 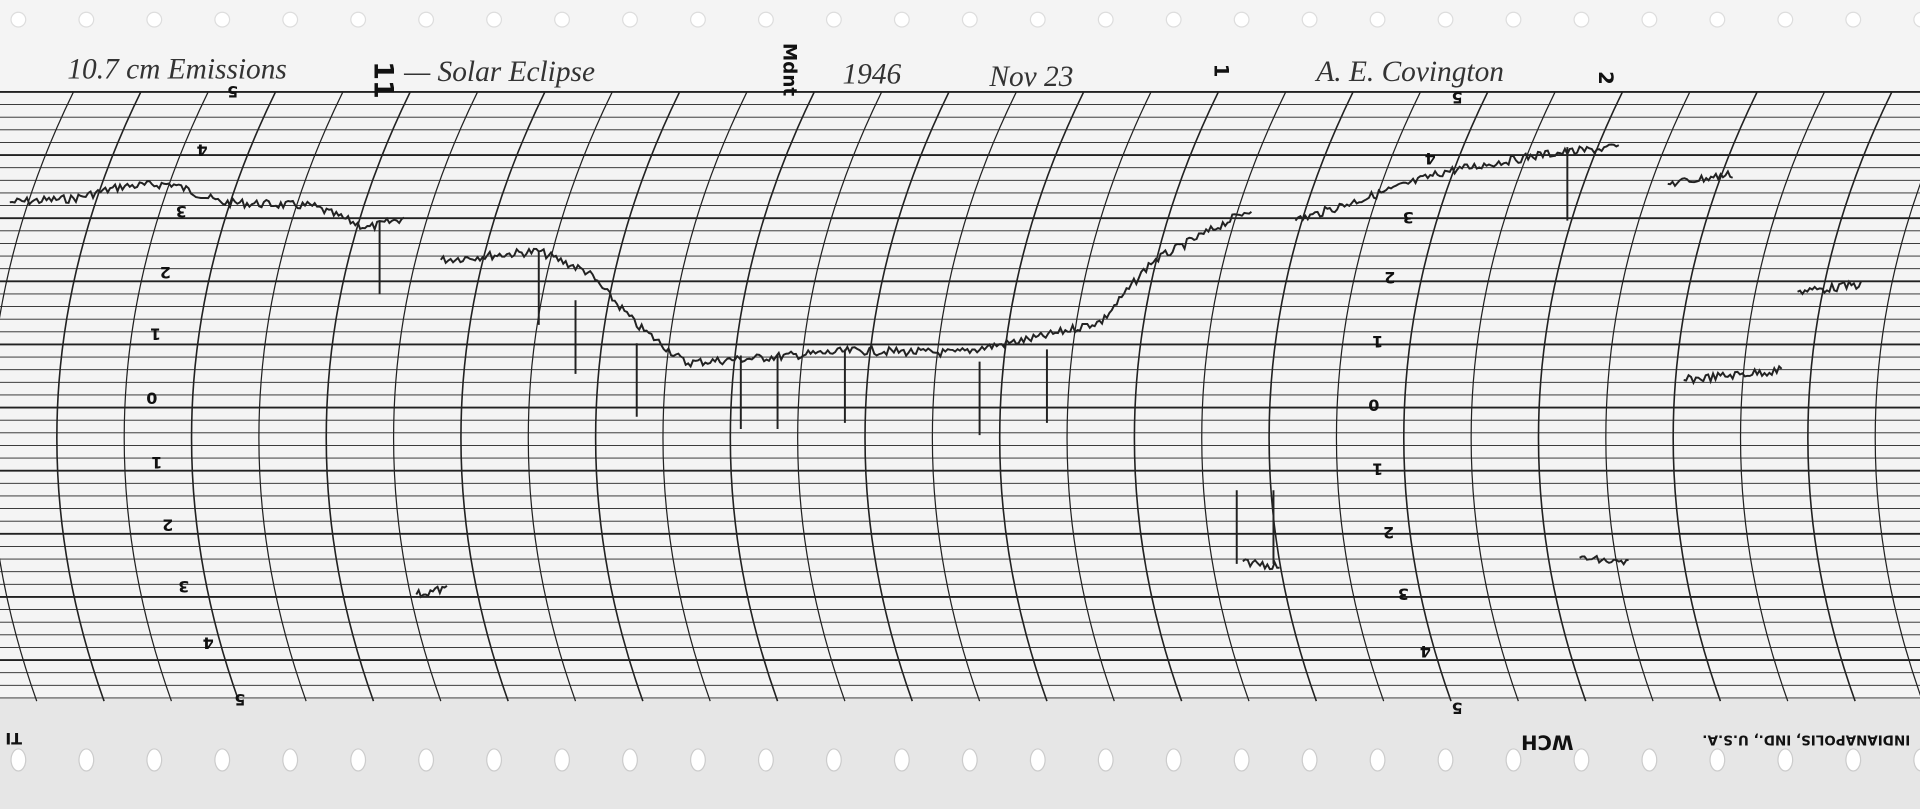 What do you see at coordinates (789, 70) in the screenshot?
I see `midnight-label: Mdnt` at bounding box center [789, 70].